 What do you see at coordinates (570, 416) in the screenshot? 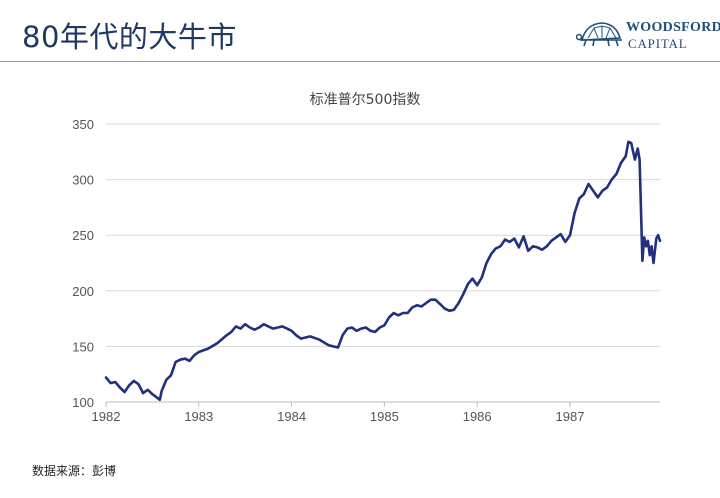
I see `x-tick-label: 1987` at bounding box center [570, 416].